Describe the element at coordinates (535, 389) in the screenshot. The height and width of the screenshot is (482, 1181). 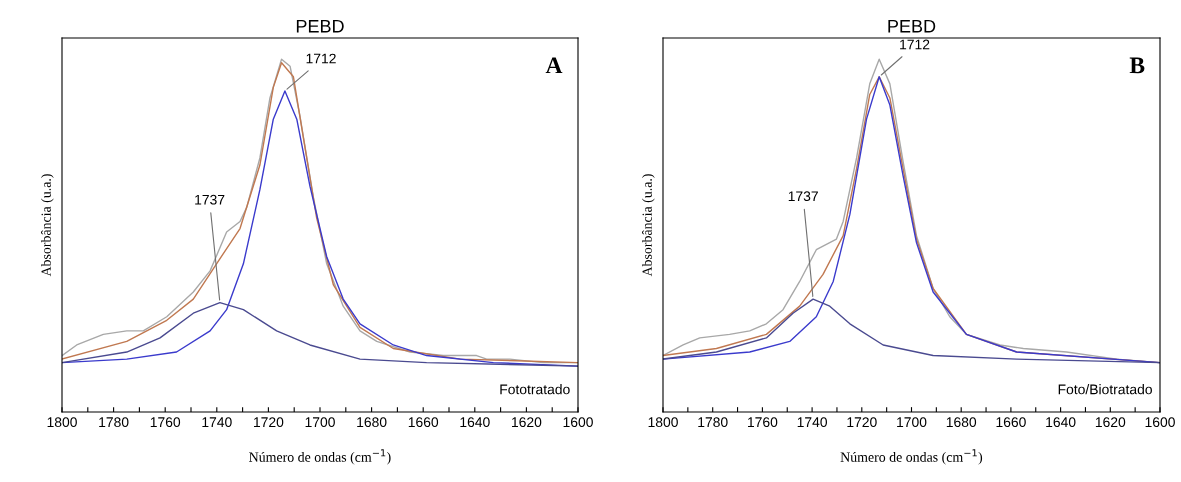
I see `annotation: Fototratado` at that location.